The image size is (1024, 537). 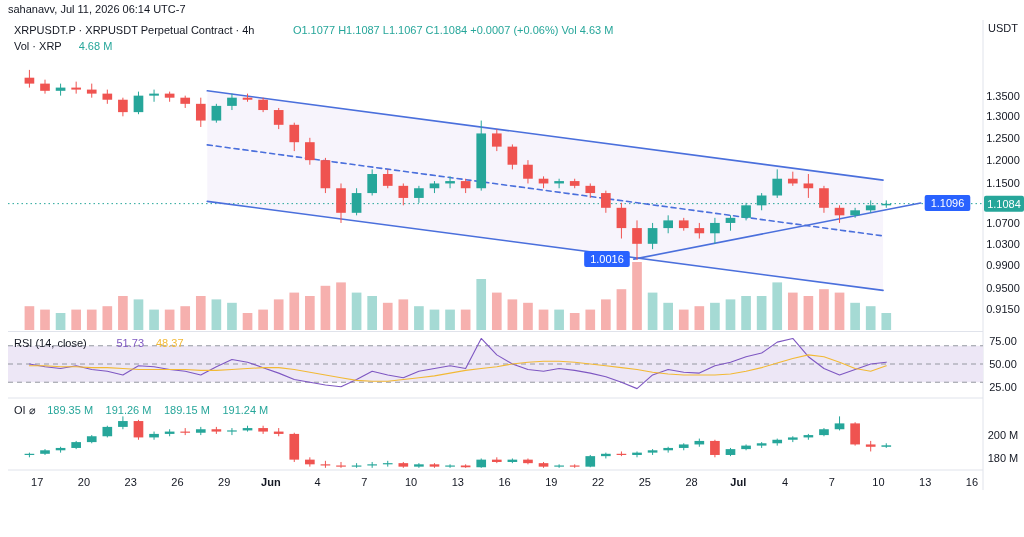 I want to click on y-tick-label: 1.2500, so click(x=1003, y=137).